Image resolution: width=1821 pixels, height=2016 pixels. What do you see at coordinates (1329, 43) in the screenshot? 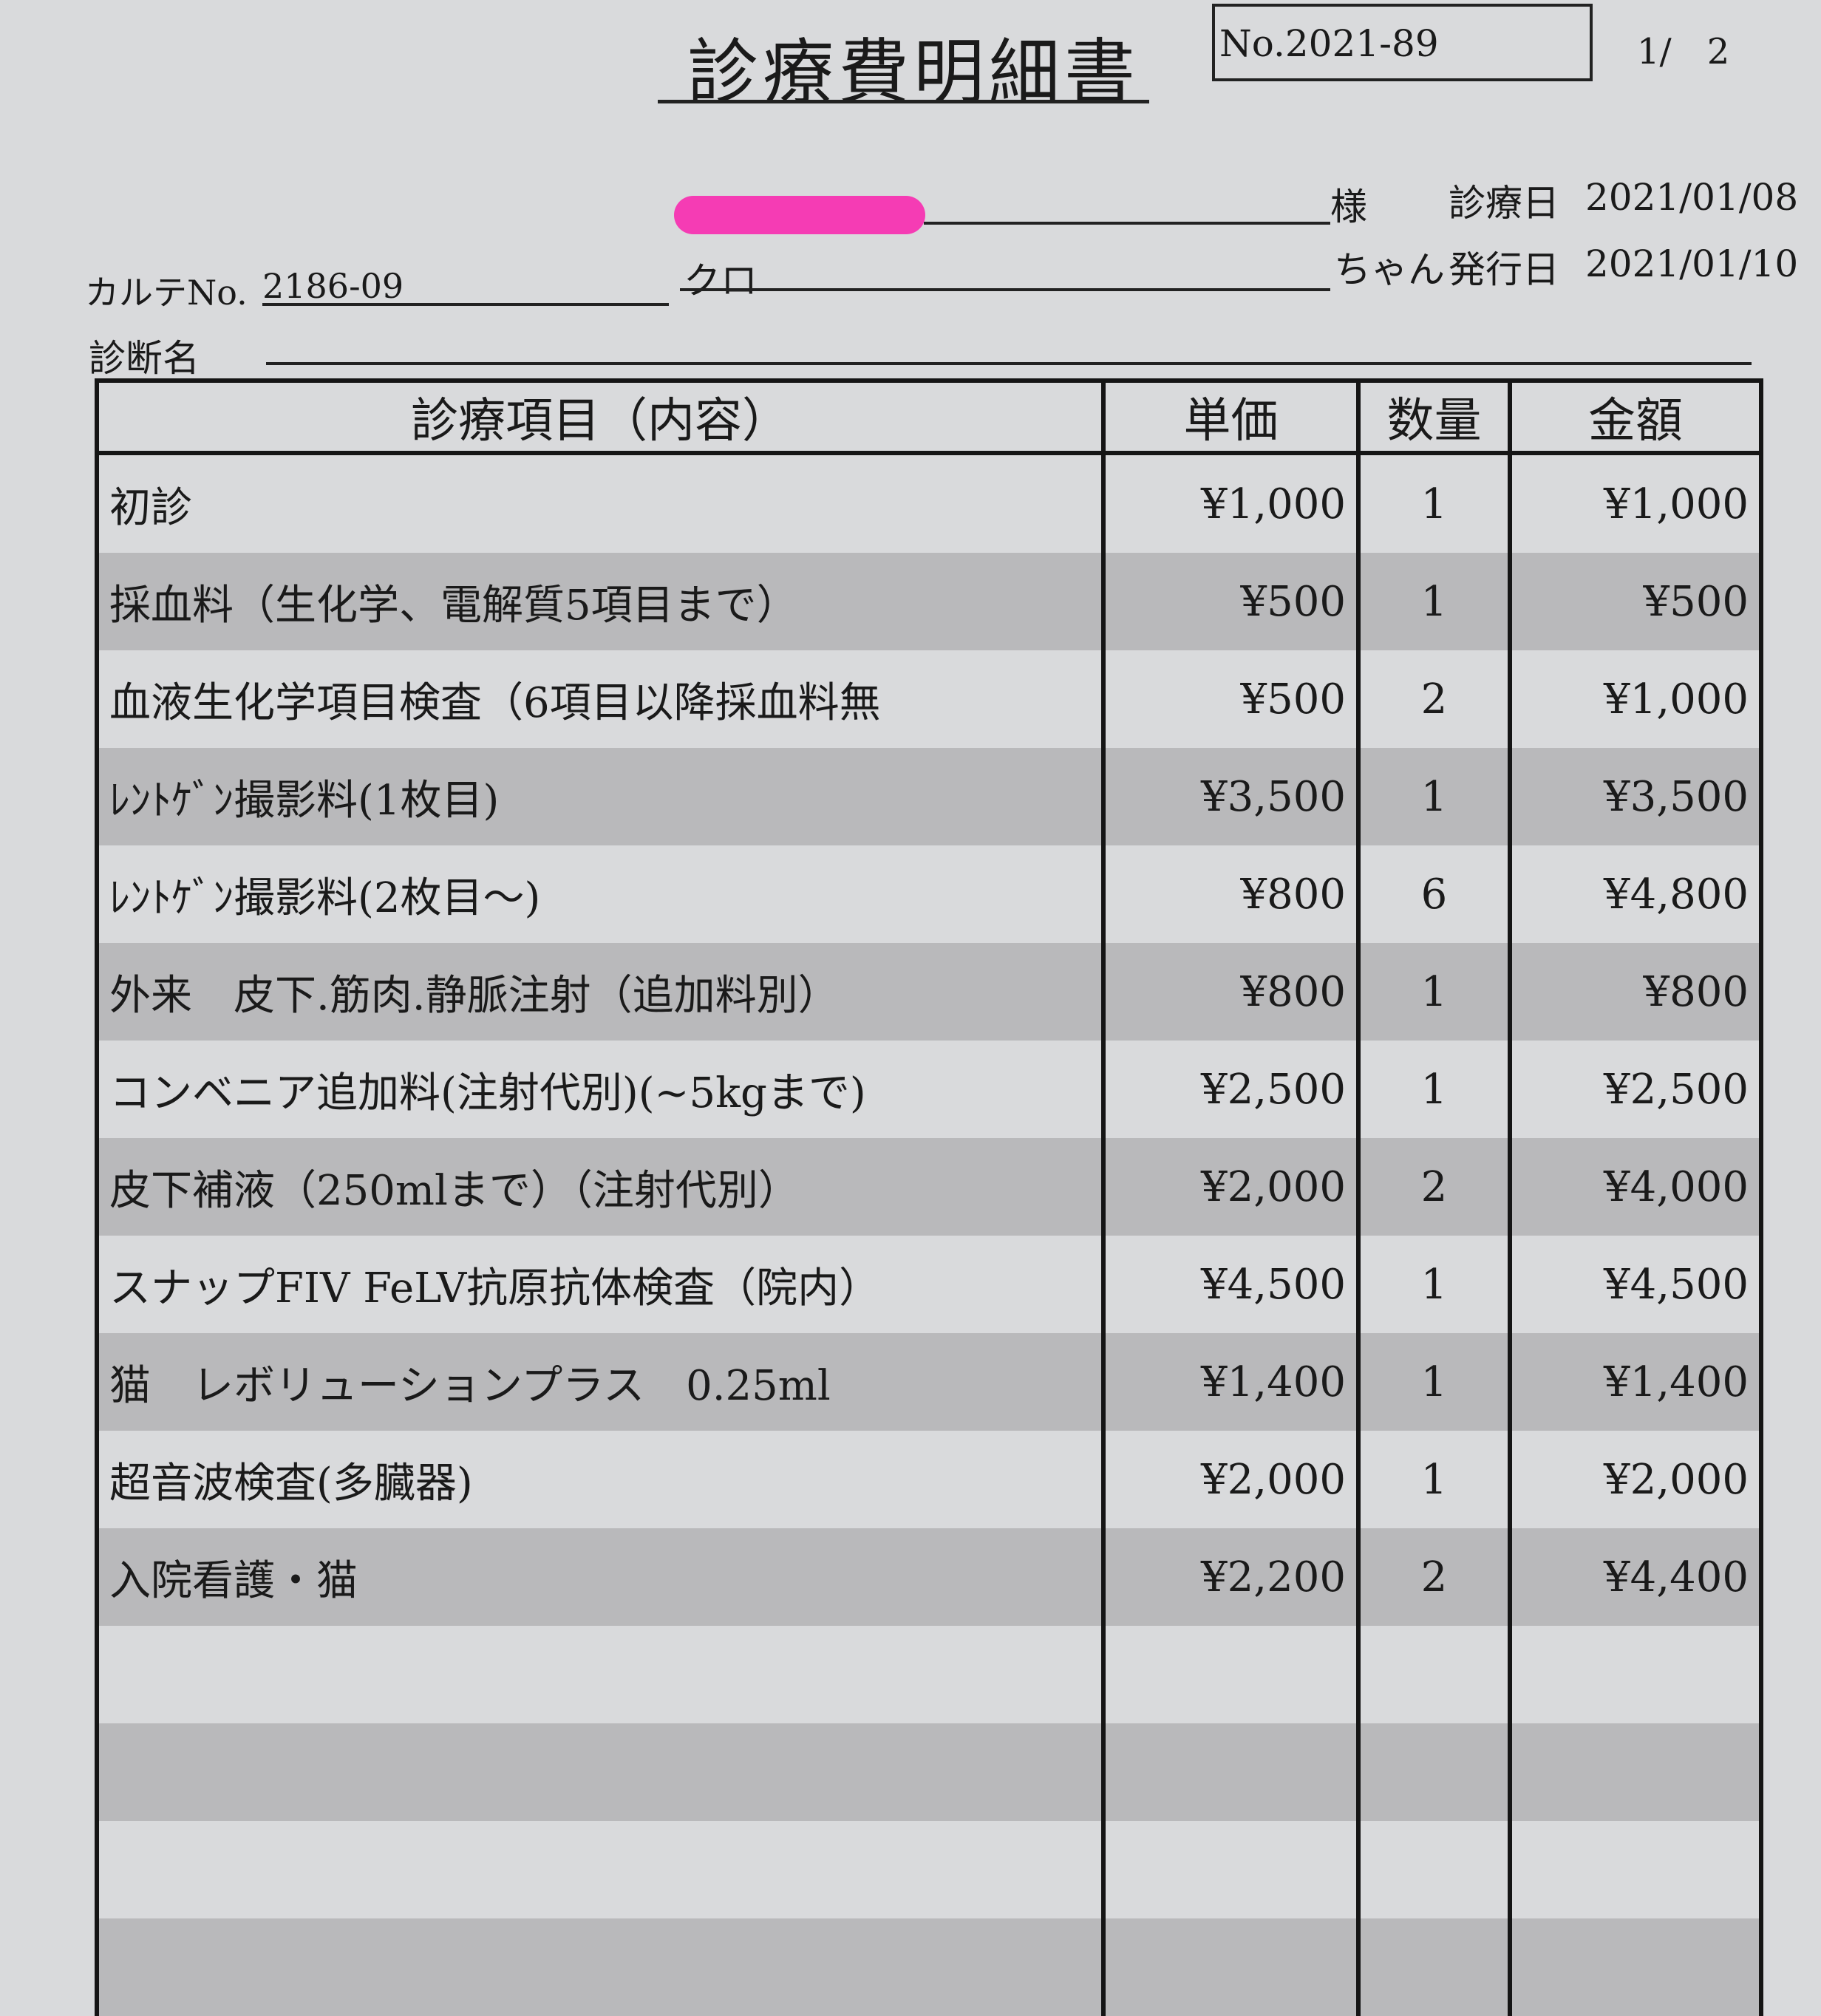
I see `doc-number: No.2021-89` at bounding box center [1329, 43].